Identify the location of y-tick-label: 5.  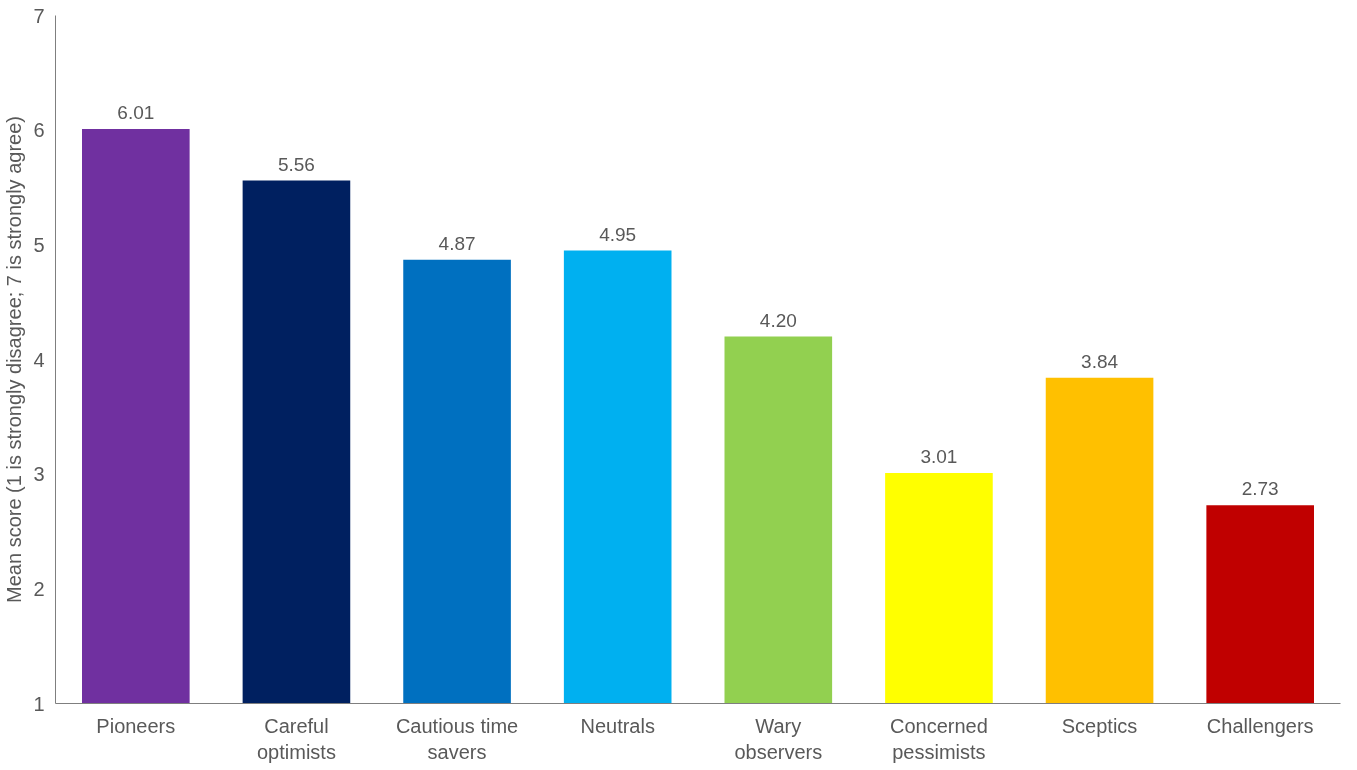
(39, 244).